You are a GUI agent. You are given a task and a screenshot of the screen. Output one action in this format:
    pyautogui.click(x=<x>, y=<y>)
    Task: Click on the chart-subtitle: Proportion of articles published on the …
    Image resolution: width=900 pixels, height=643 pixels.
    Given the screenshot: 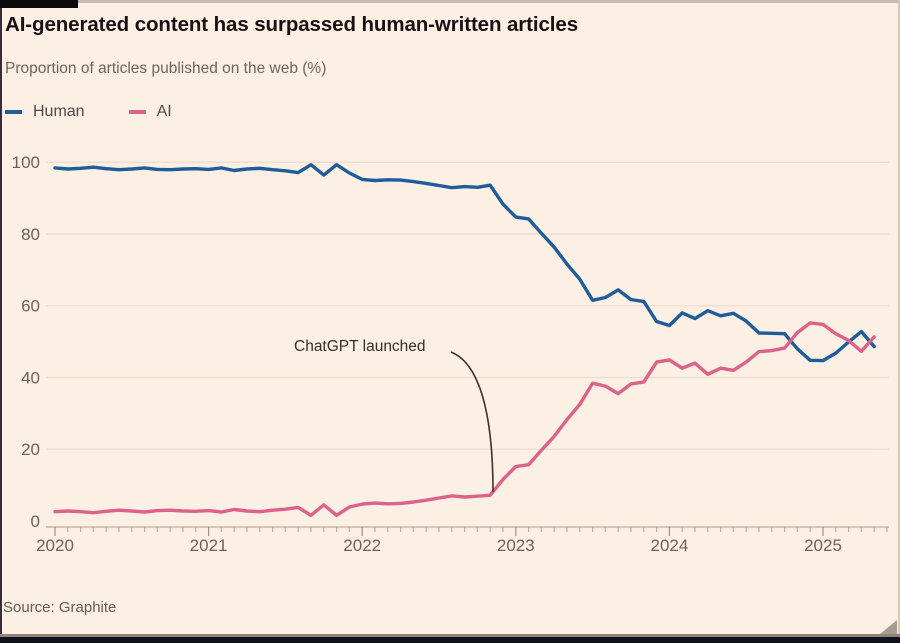 What is the action you would take?
    pyautogui.click(x=166, y=68)
    